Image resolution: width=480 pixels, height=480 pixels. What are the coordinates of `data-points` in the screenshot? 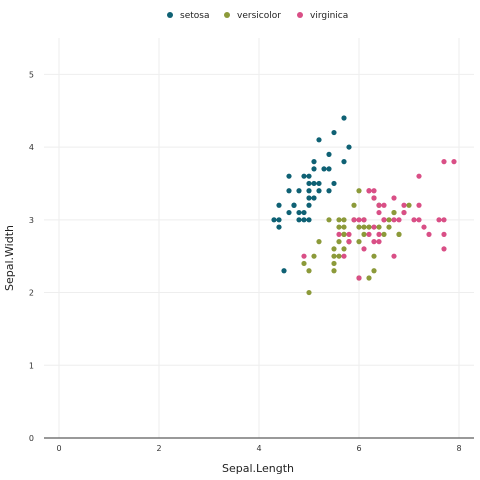 It's located at (364, 205).